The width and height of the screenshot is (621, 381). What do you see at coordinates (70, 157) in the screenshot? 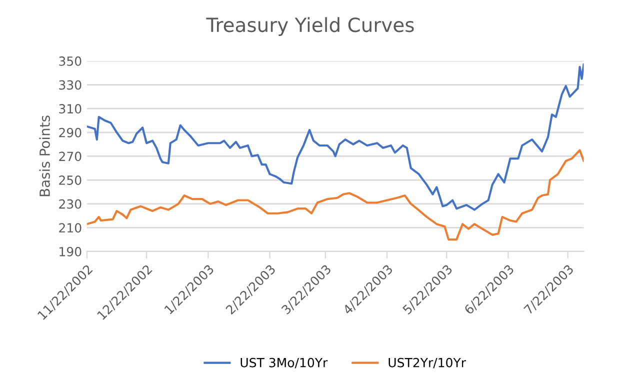
I see `y-tick-label: 270` at bounding box center [70, 157].